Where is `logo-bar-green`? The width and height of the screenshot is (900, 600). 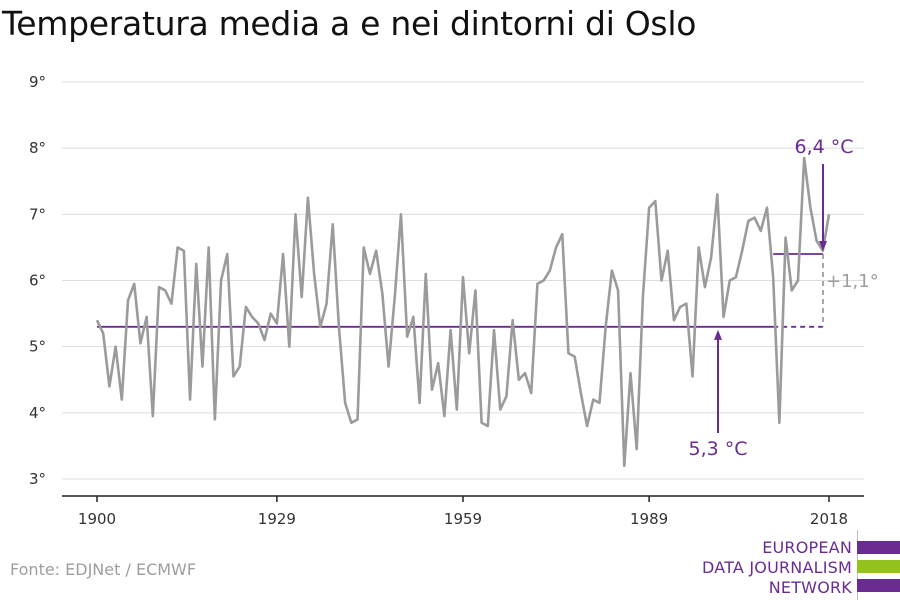 logo-bar-green is located at coordinates (878, 566).